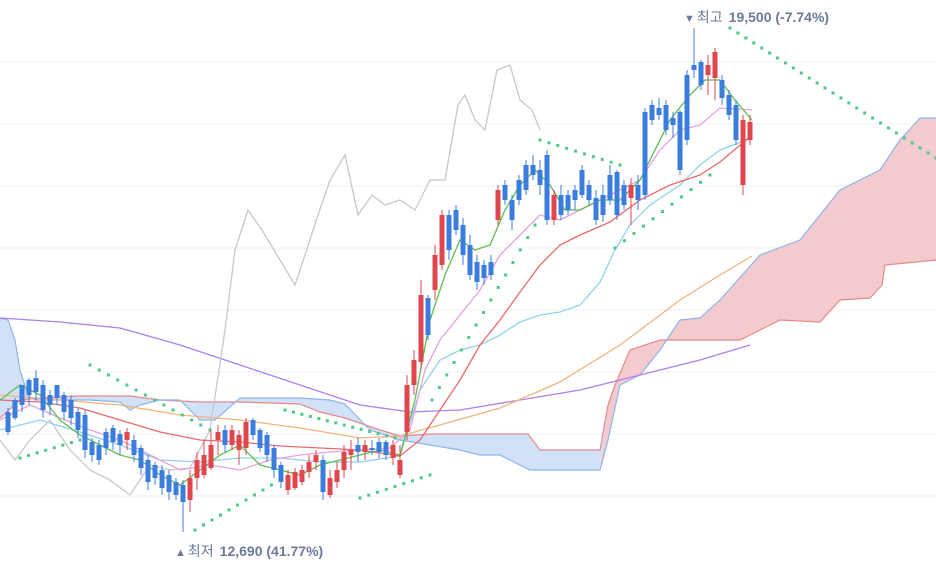 Image resolution: width=936 pixels, height=564 pixels. What do you see at coordinates (802, 17) in the screenshot?
I see `high-pct: (-7.74%)` at bounding box center [802, 17].